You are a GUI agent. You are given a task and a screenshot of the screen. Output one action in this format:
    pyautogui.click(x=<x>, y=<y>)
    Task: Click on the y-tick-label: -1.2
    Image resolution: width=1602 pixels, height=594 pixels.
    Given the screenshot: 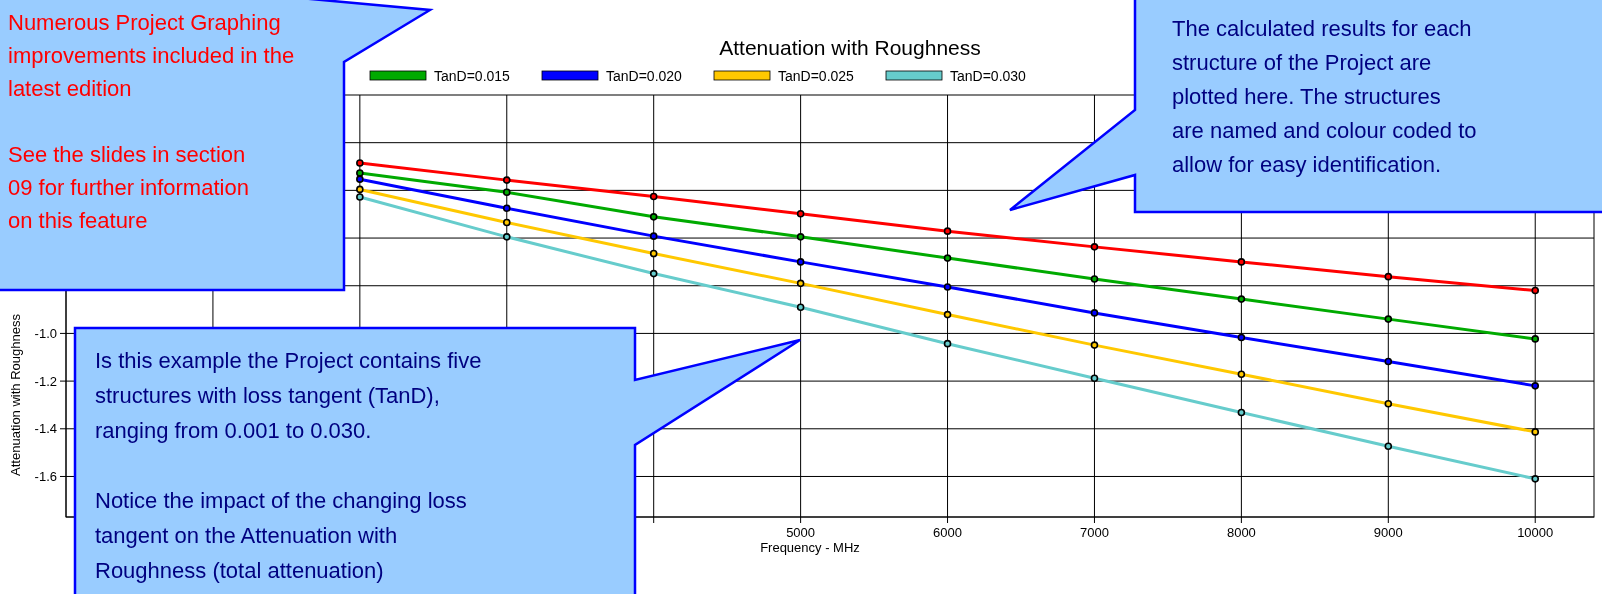 What is the action you would take?
    pyautogui.click(x=45, y=381)
    